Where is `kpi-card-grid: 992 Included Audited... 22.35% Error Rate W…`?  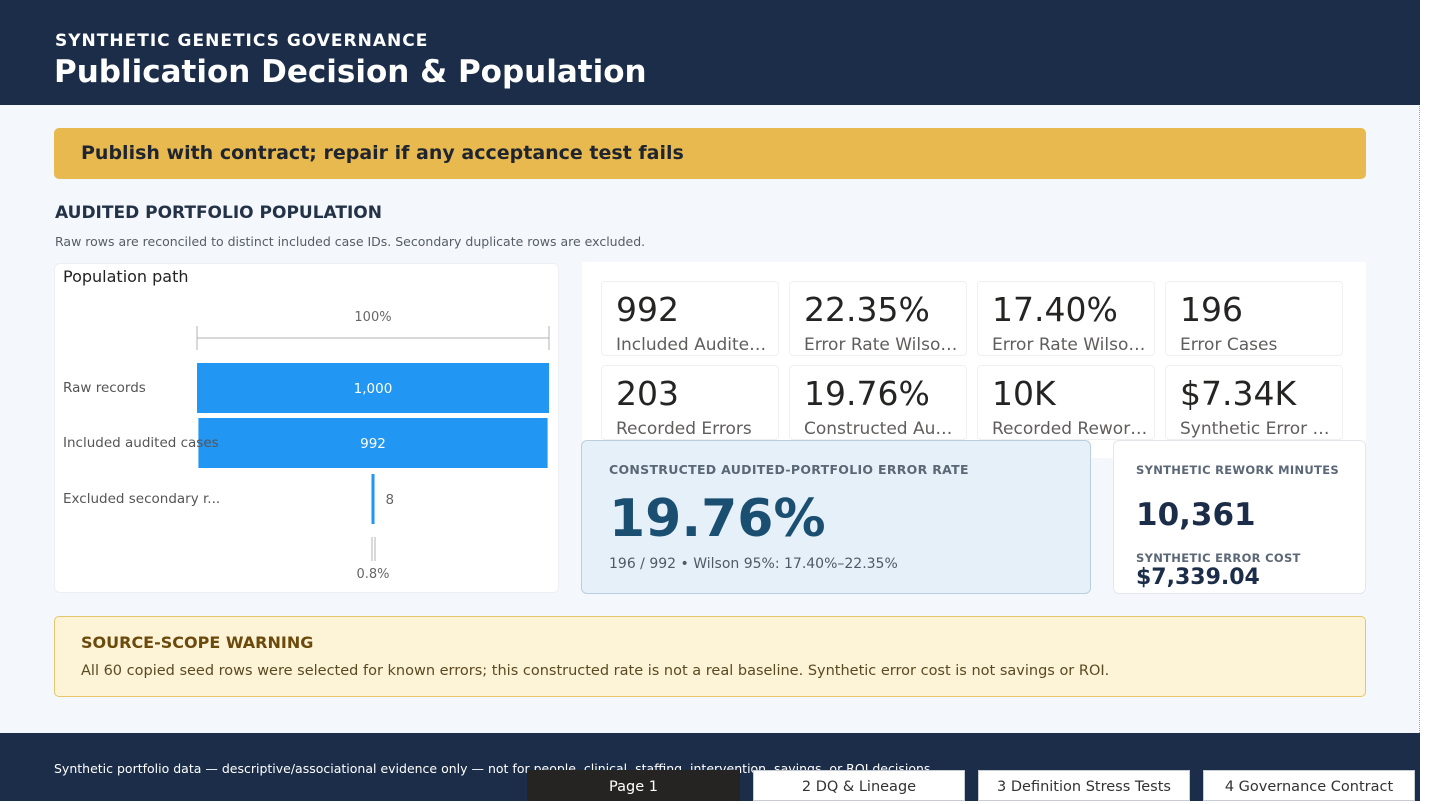 kpi-card-grid: 992 Included Audited... 22.35% Error Rate W… is located at coordinates (974, 360).